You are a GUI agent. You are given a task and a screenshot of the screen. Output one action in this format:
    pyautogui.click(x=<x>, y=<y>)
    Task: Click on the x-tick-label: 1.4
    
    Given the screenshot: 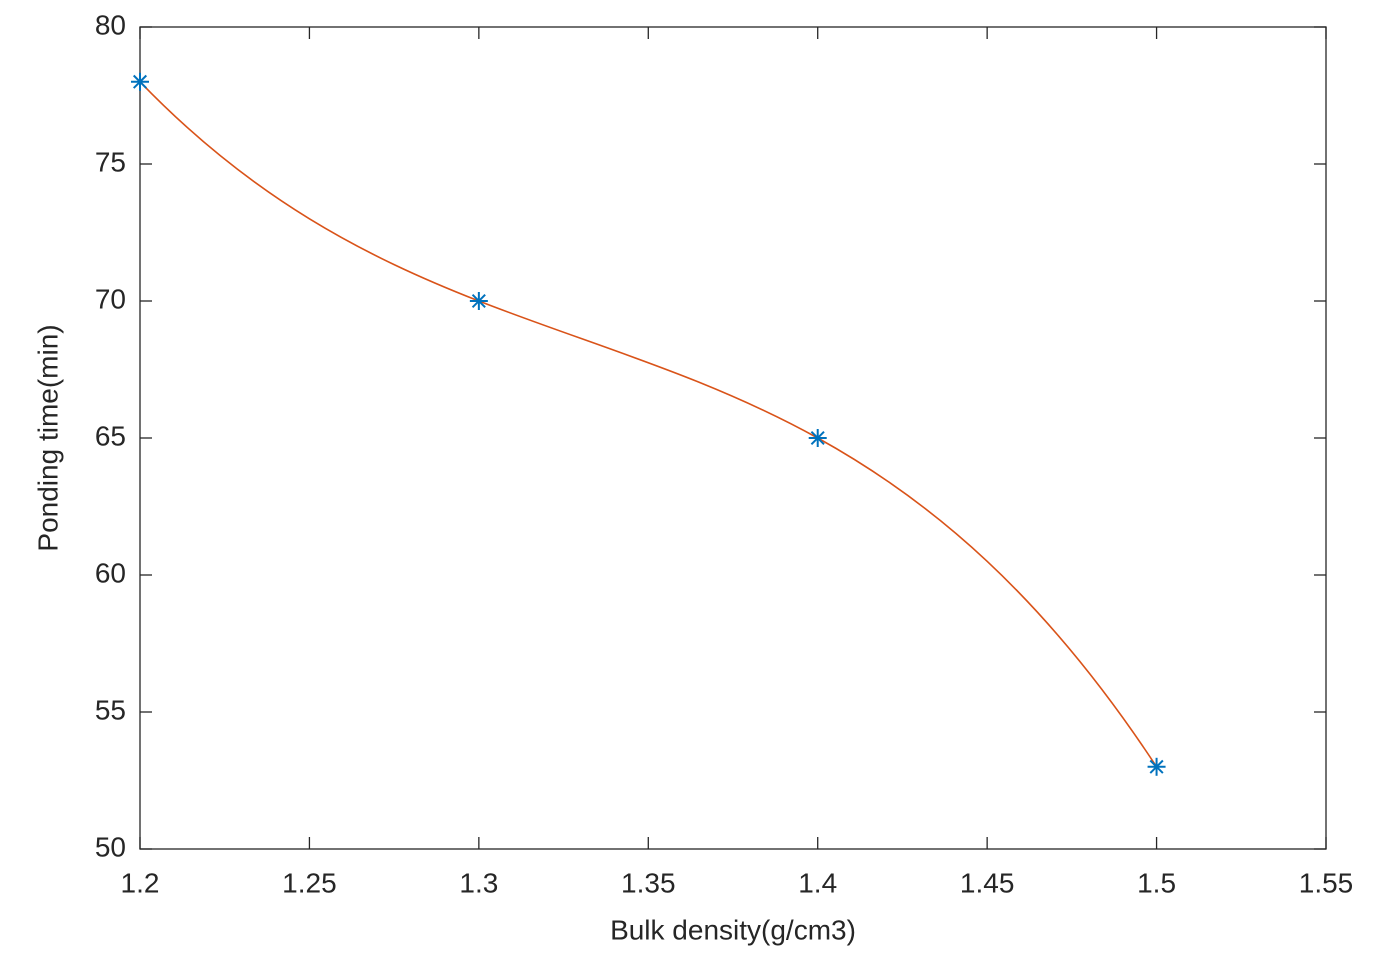 What is the action you would take?
    pyautogui.click(x=817, y=882)
    